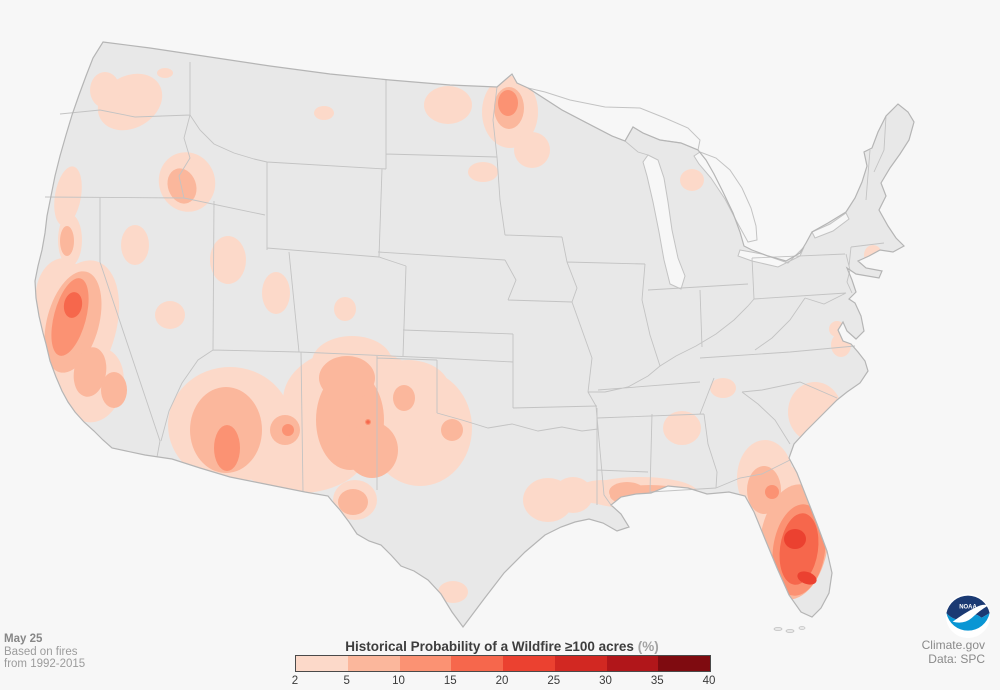 The width and height of the screenshot is (1000, 690). Describe the element at coordinates (45, 664) in the screenshot. I see `basis-line-2: from 1992-2015` at that location.